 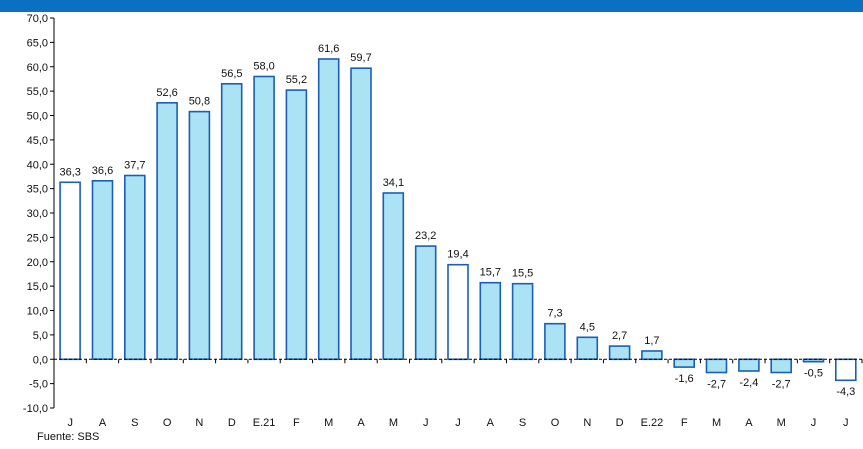 What do you see at coordinates (38, 385) in the screenshot?
I see `y-tick-label: -5,0` at bounding box center [38, 385].